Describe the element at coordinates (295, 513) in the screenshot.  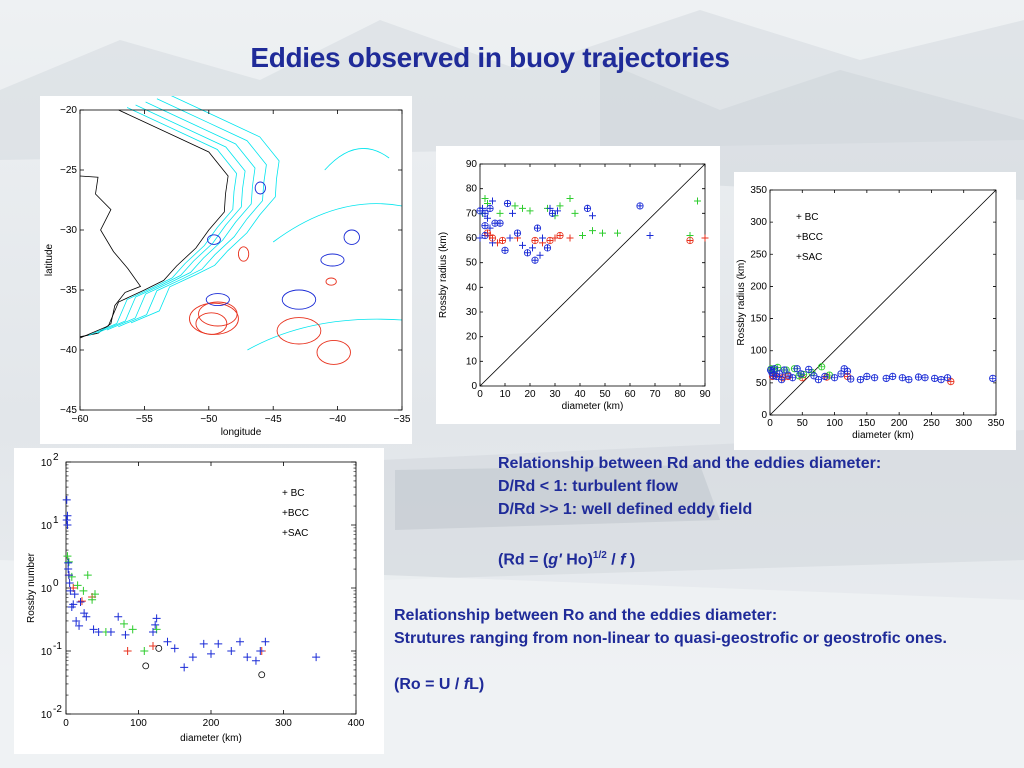
I see `legend-entry: +BCC` at that location.